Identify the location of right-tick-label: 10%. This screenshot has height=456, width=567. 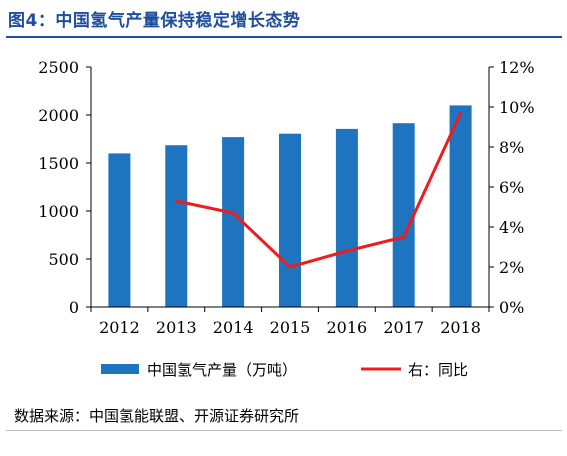
(517, 107).